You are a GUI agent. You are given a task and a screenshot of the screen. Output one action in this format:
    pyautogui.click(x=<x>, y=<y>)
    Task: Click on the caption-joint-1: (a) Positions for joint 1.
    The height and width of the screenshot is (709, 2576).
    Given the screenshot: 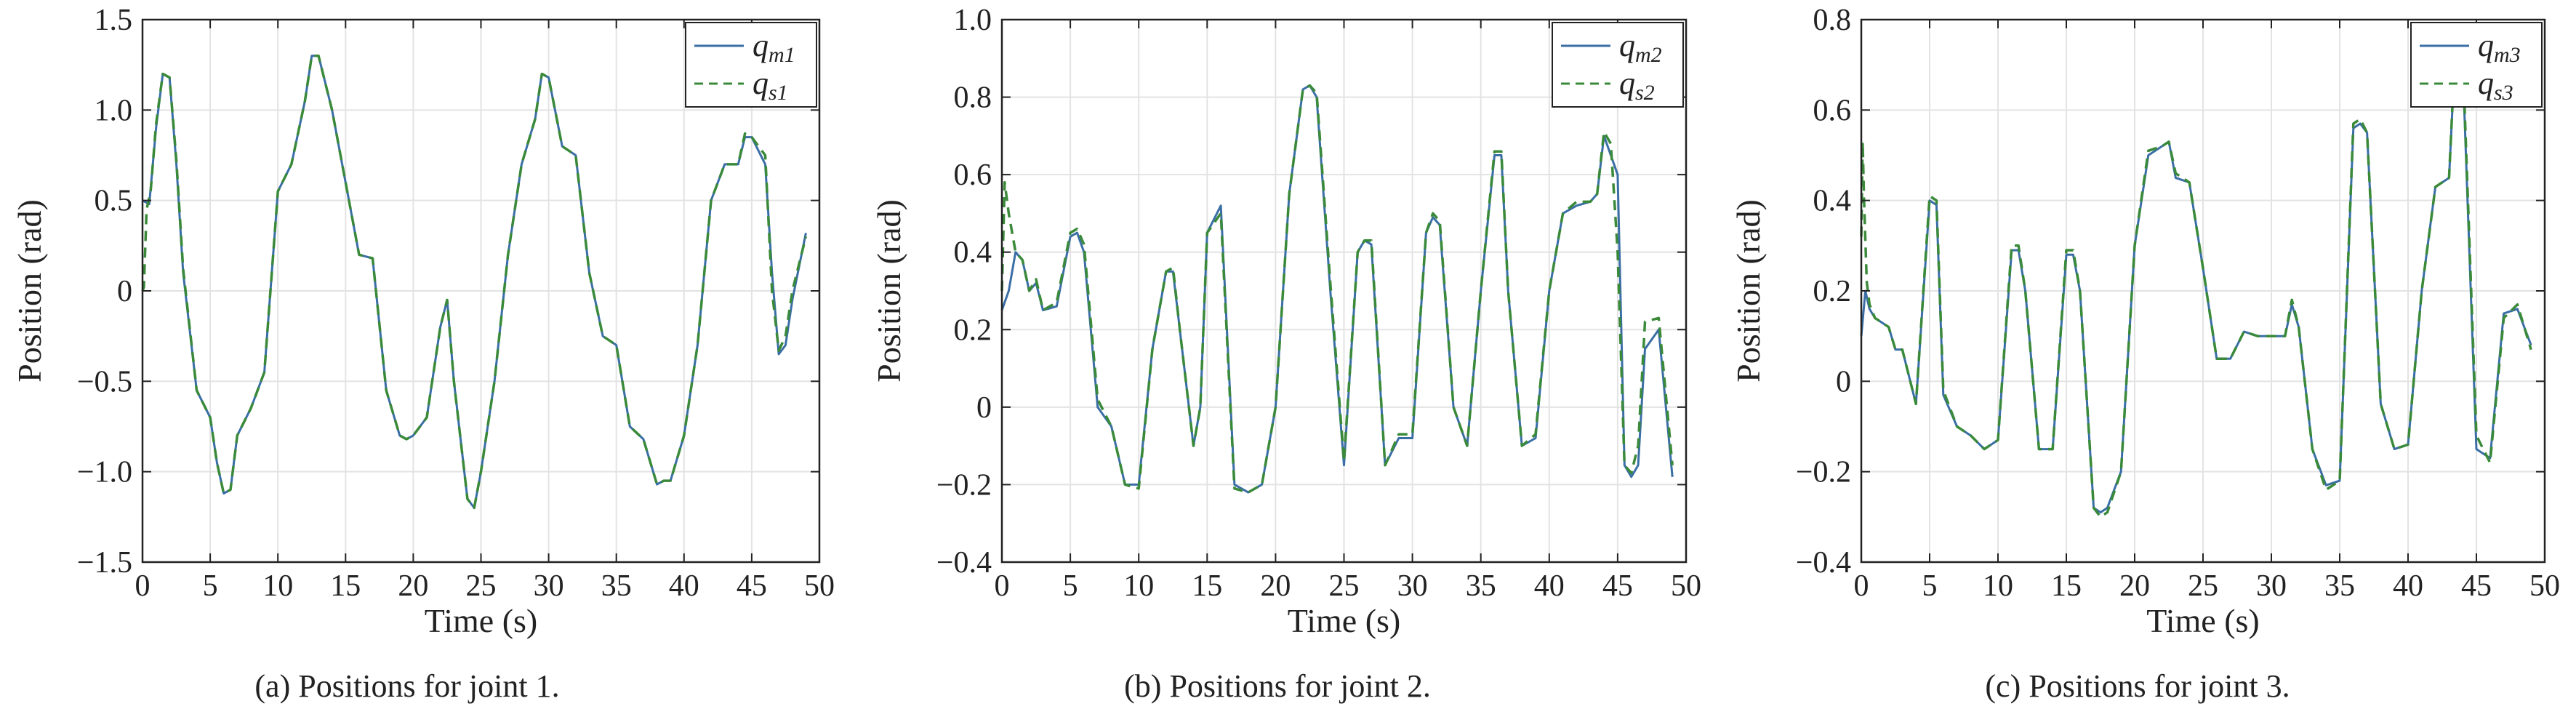 What is the action you would take?
    pyautogui.click(x=406, y=686)
    